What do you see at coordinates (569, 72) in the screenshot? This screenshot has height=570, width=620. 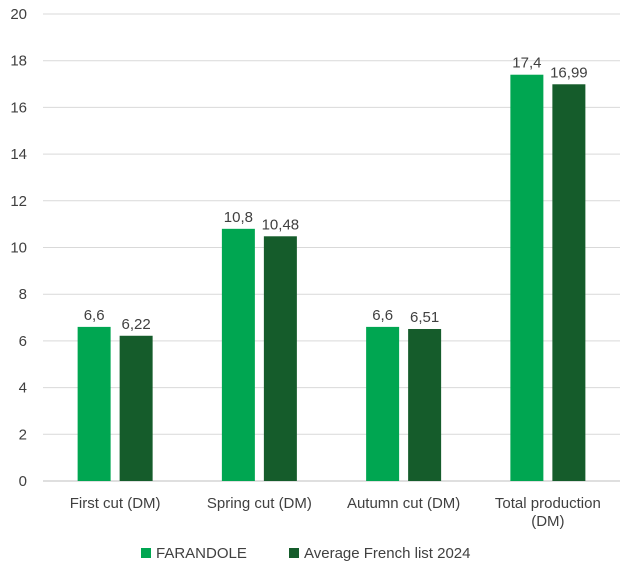 I see `data-label: 16,99` at bounding box center [569, 72].